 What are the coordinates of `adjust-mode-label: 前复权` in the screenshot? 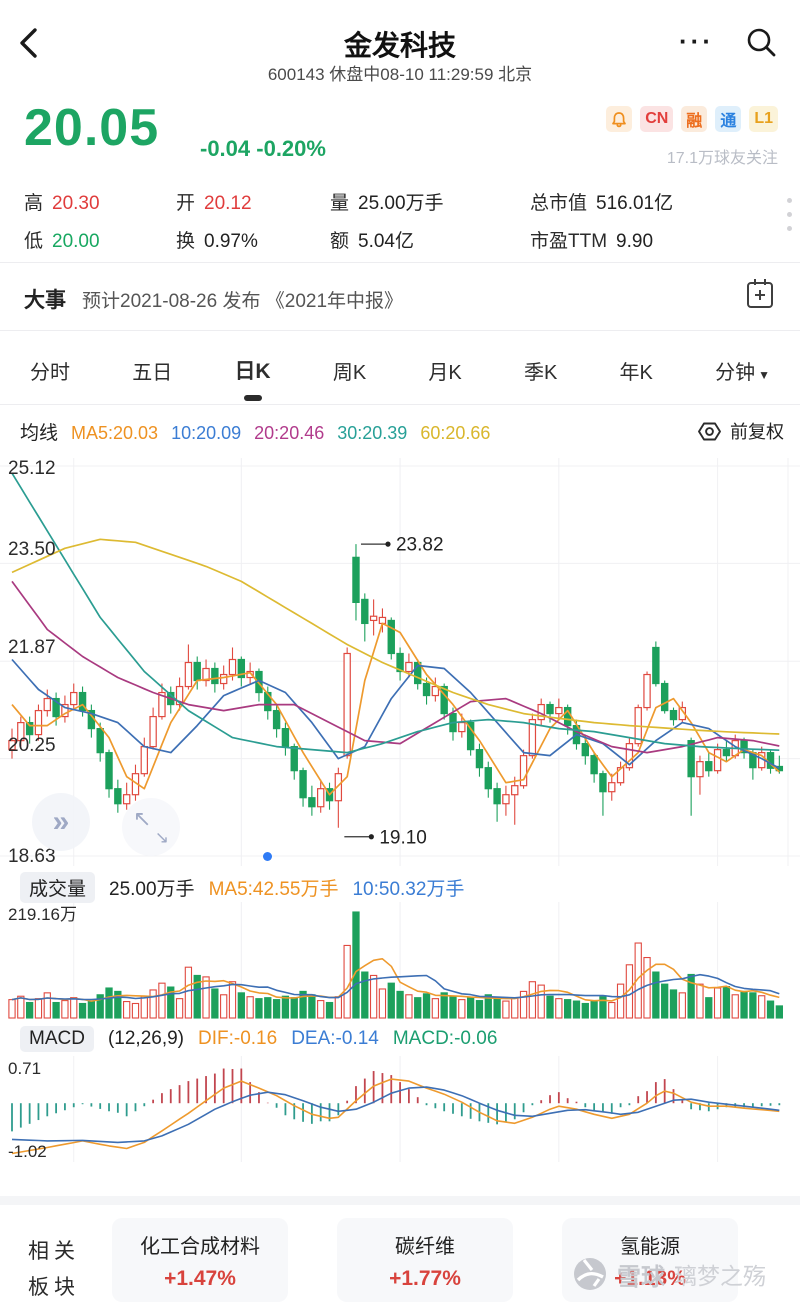 It's located at (757, 432).